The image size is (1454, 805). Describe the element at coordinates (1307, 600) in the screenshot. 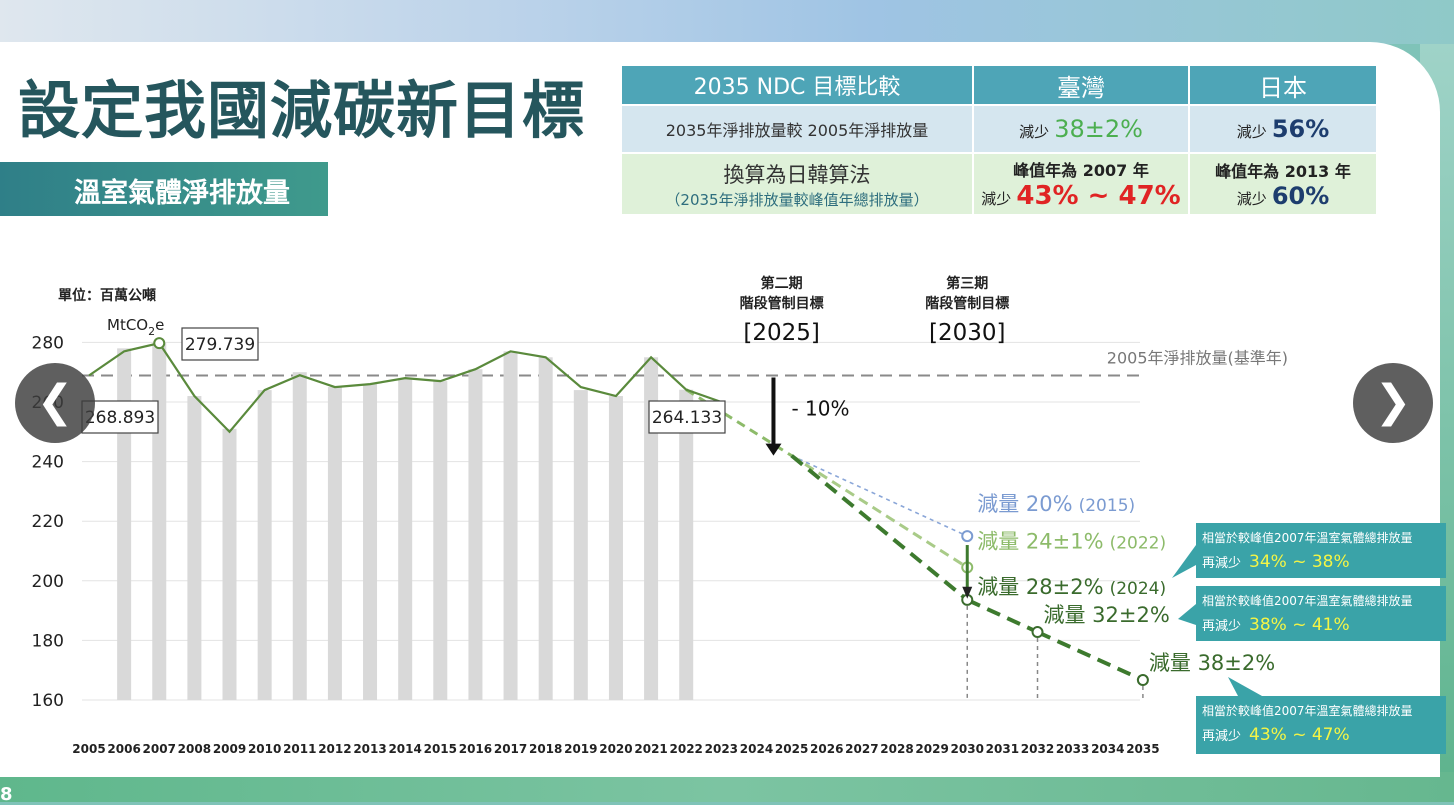

I see `callout-line1: 相當於較峰值2007年溫室氣體總排放量` at that location.